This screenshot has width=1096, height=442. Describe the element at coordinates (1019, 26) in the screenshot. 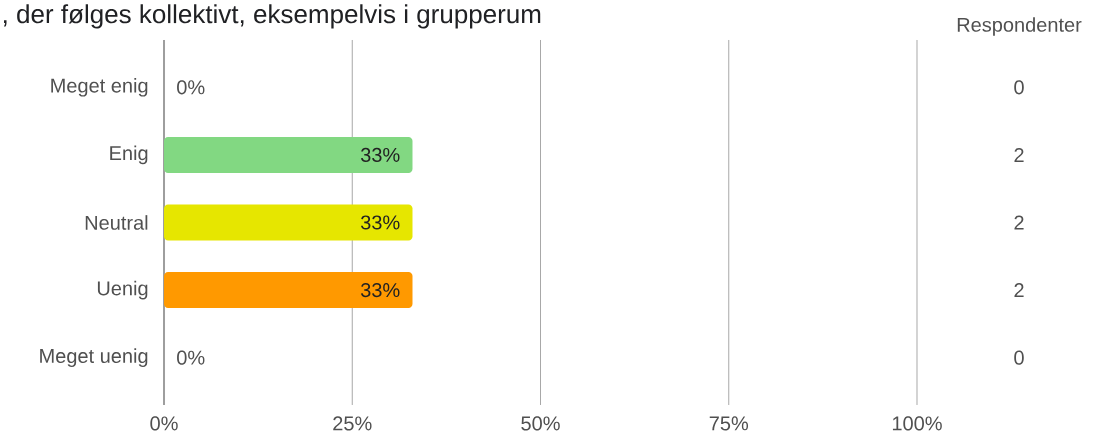

I see `text: Respondenter` at that location.